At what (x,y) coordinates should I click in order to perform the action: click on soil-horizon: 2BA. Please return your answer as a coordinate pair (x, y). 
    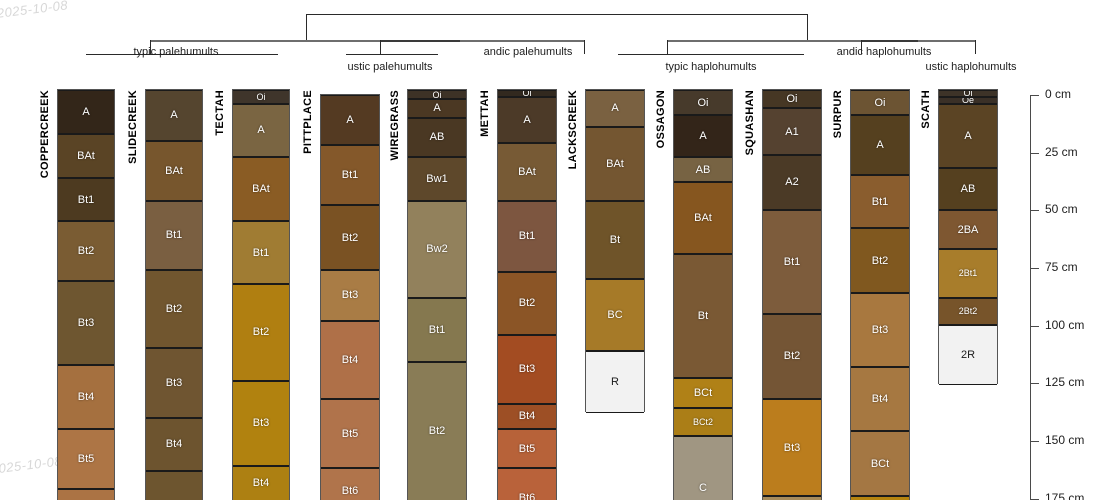
    Looking at the image, I should click on (968, 229).